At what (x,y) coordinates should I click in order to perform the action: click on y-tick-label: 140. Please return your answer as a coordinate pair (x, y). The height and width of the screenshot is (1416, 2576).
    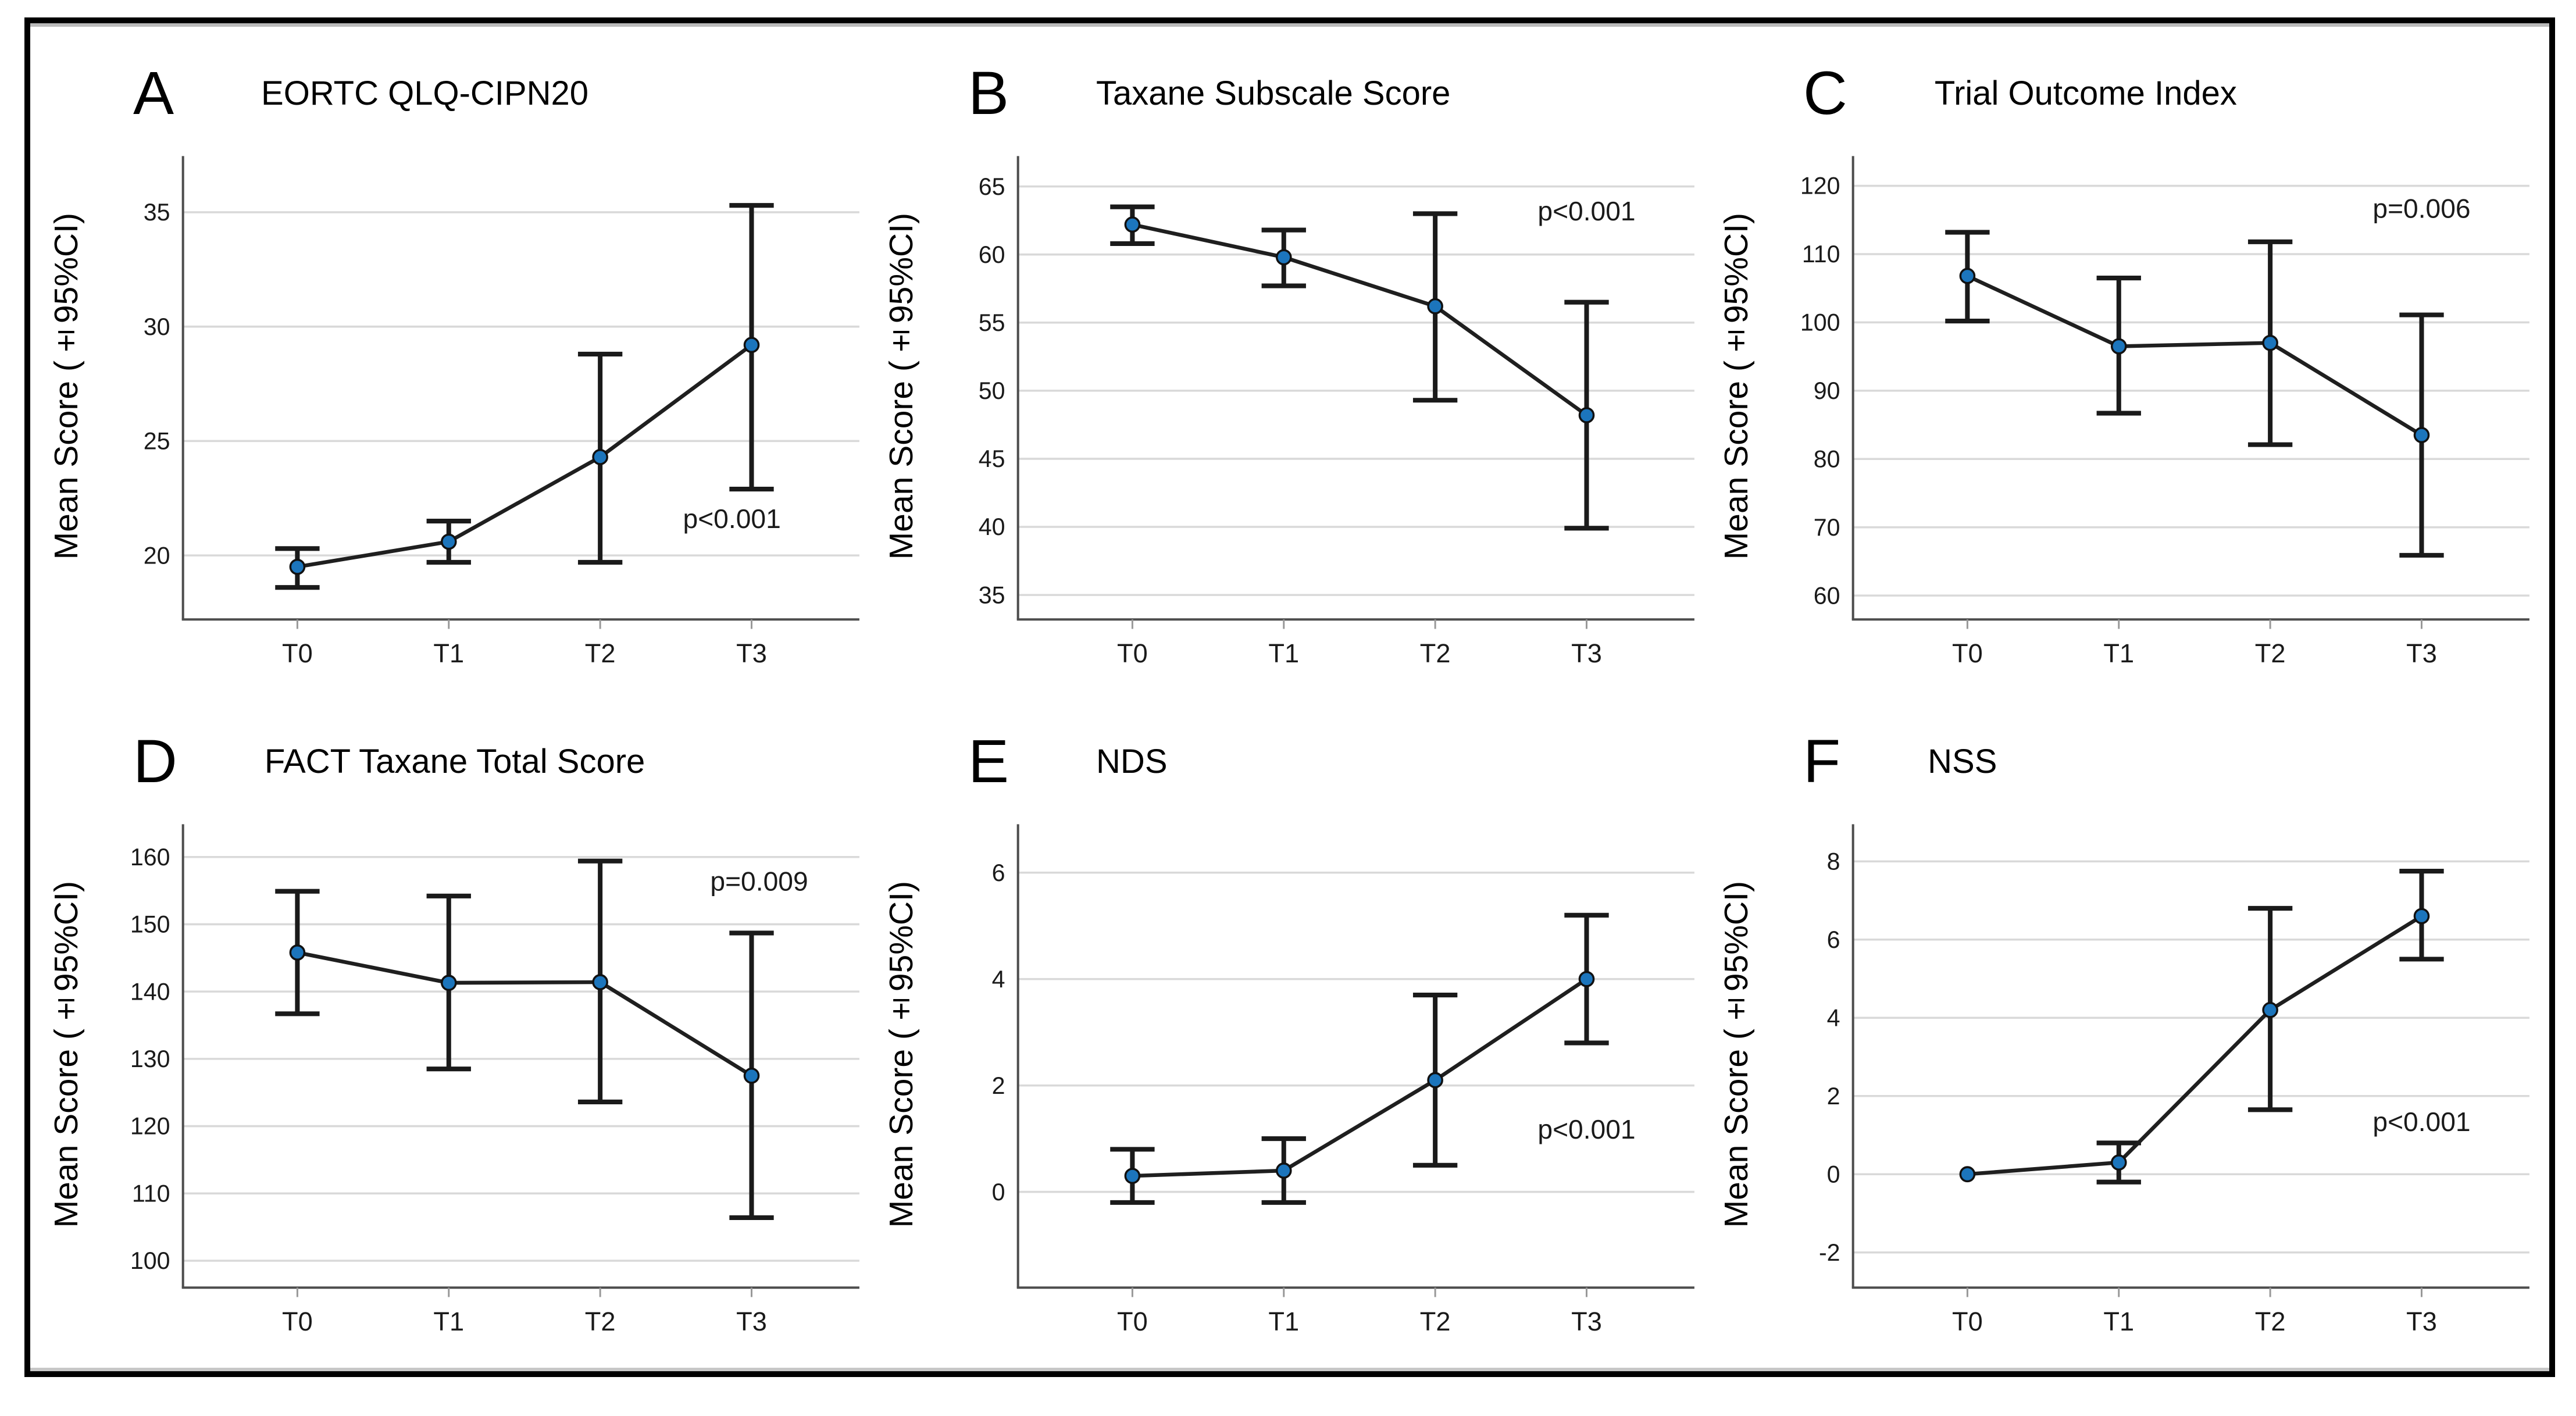
    Looking at the image, I should click on (150, 991).